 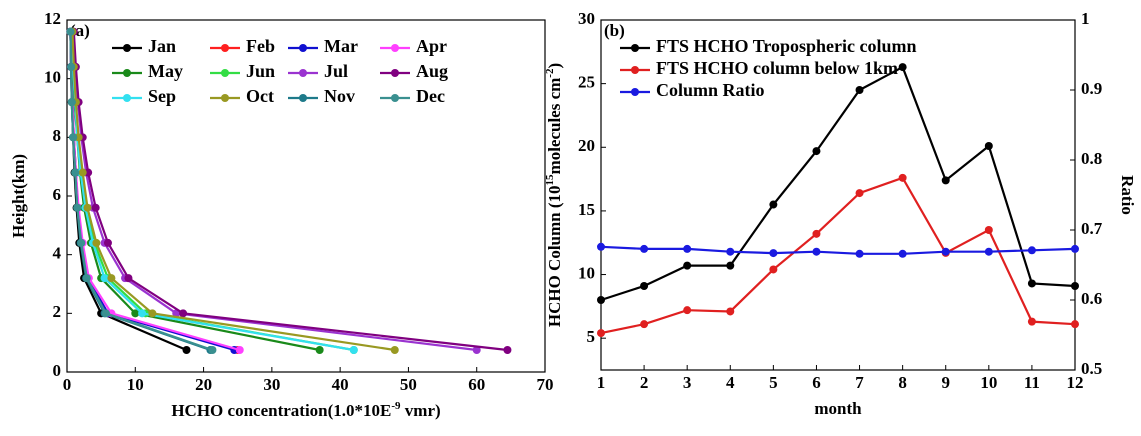 I want to click on x-tick-label: 2, so click(x=644, y=382).